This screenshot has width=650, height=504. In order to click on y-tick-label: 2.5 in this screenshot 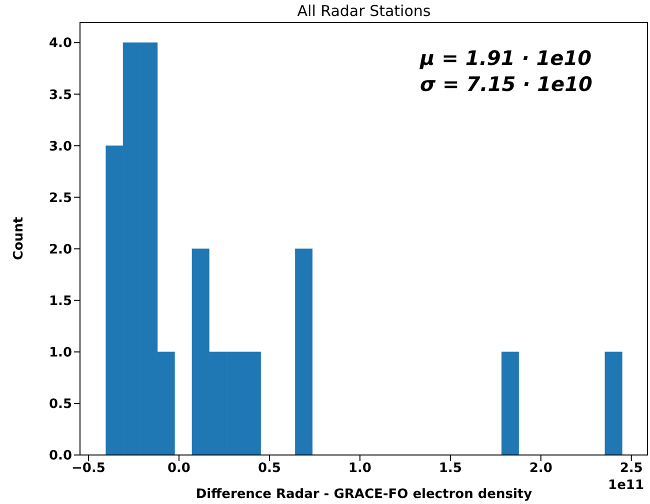, I will do `click(60, 198)`.